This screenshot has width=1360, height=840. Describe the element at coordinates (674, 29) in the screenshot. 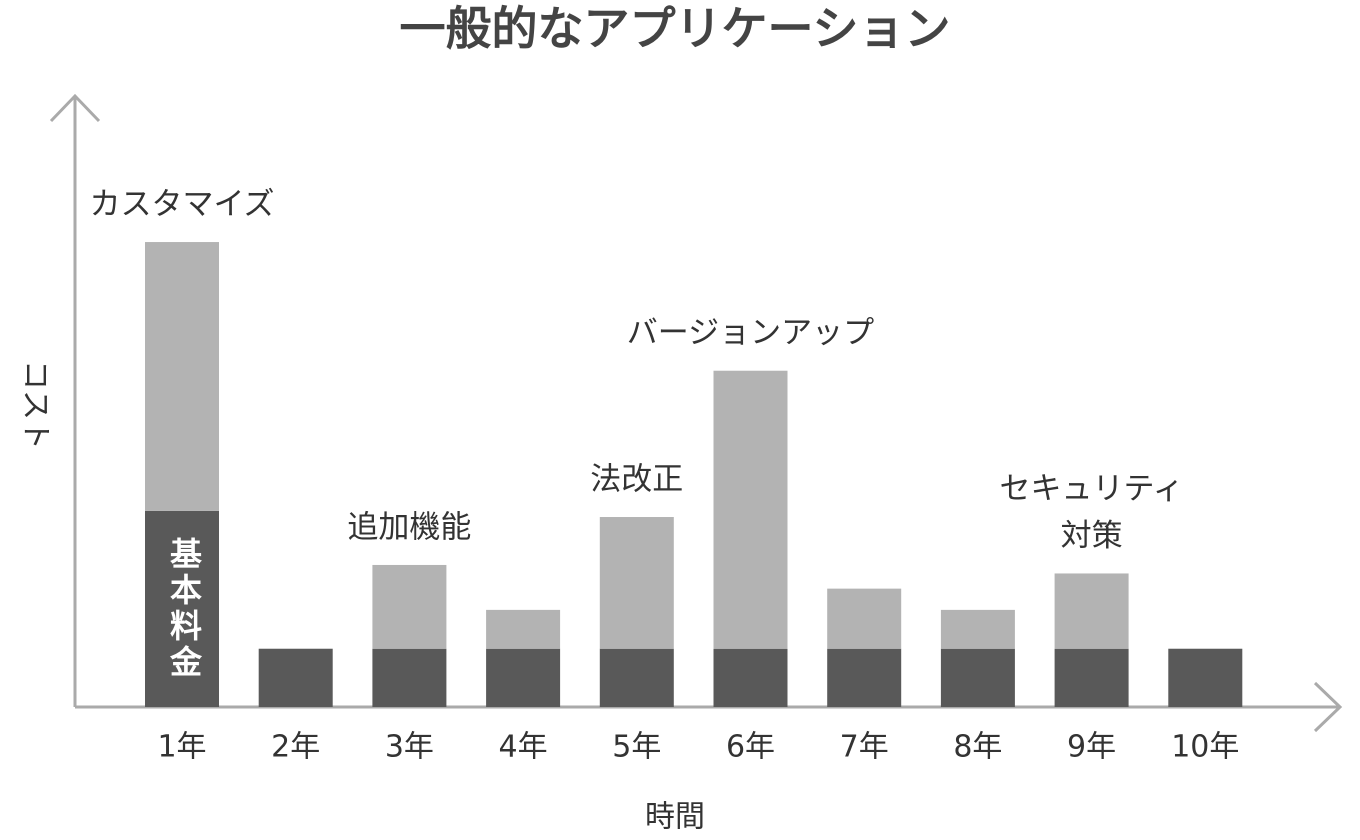

I see `chart-title: 一般的なアプリケーション` at that location.